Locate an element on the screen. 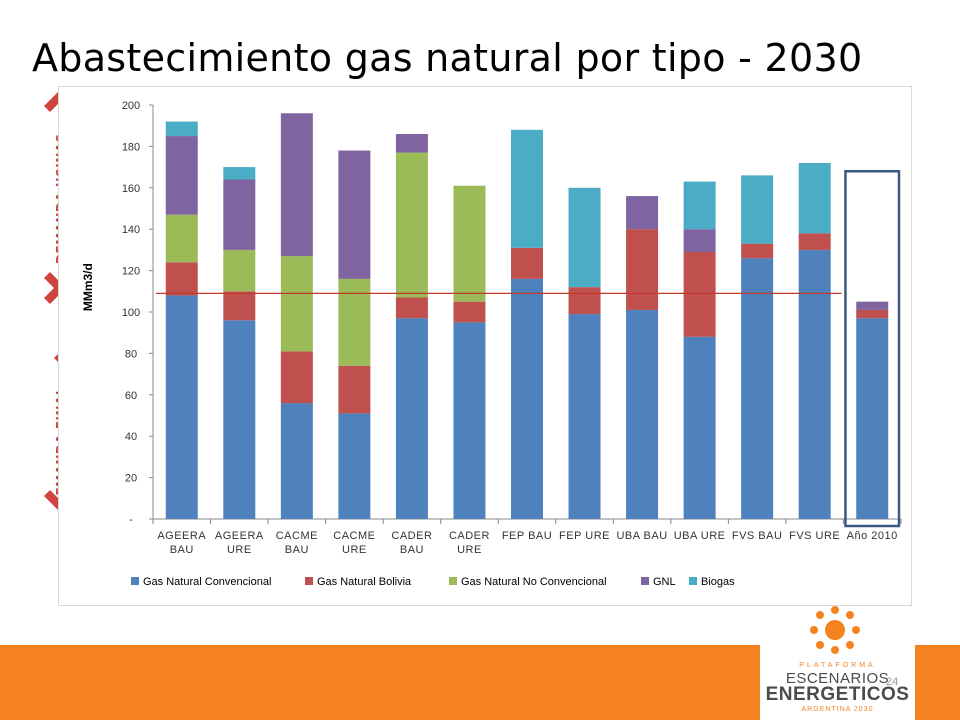 This screenshot has width=960, height=720. y-axis-label: MMm3/d is located at coordinates (88, 287).